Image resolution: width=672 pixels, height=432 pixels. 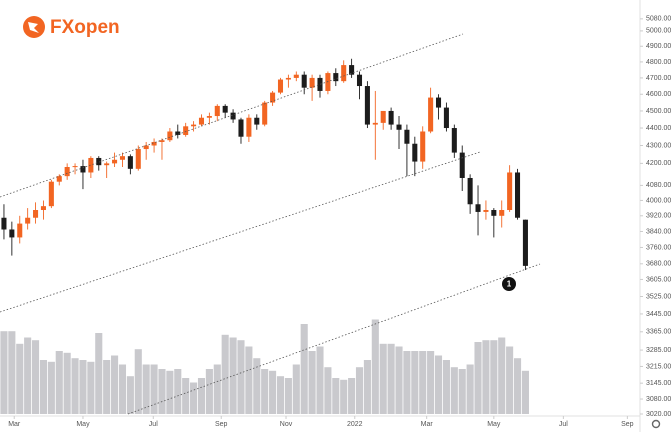 What do you see at coordinates (656, 424) in the screenshot?
I see `settings-icon` at bounding box center [656, 424].